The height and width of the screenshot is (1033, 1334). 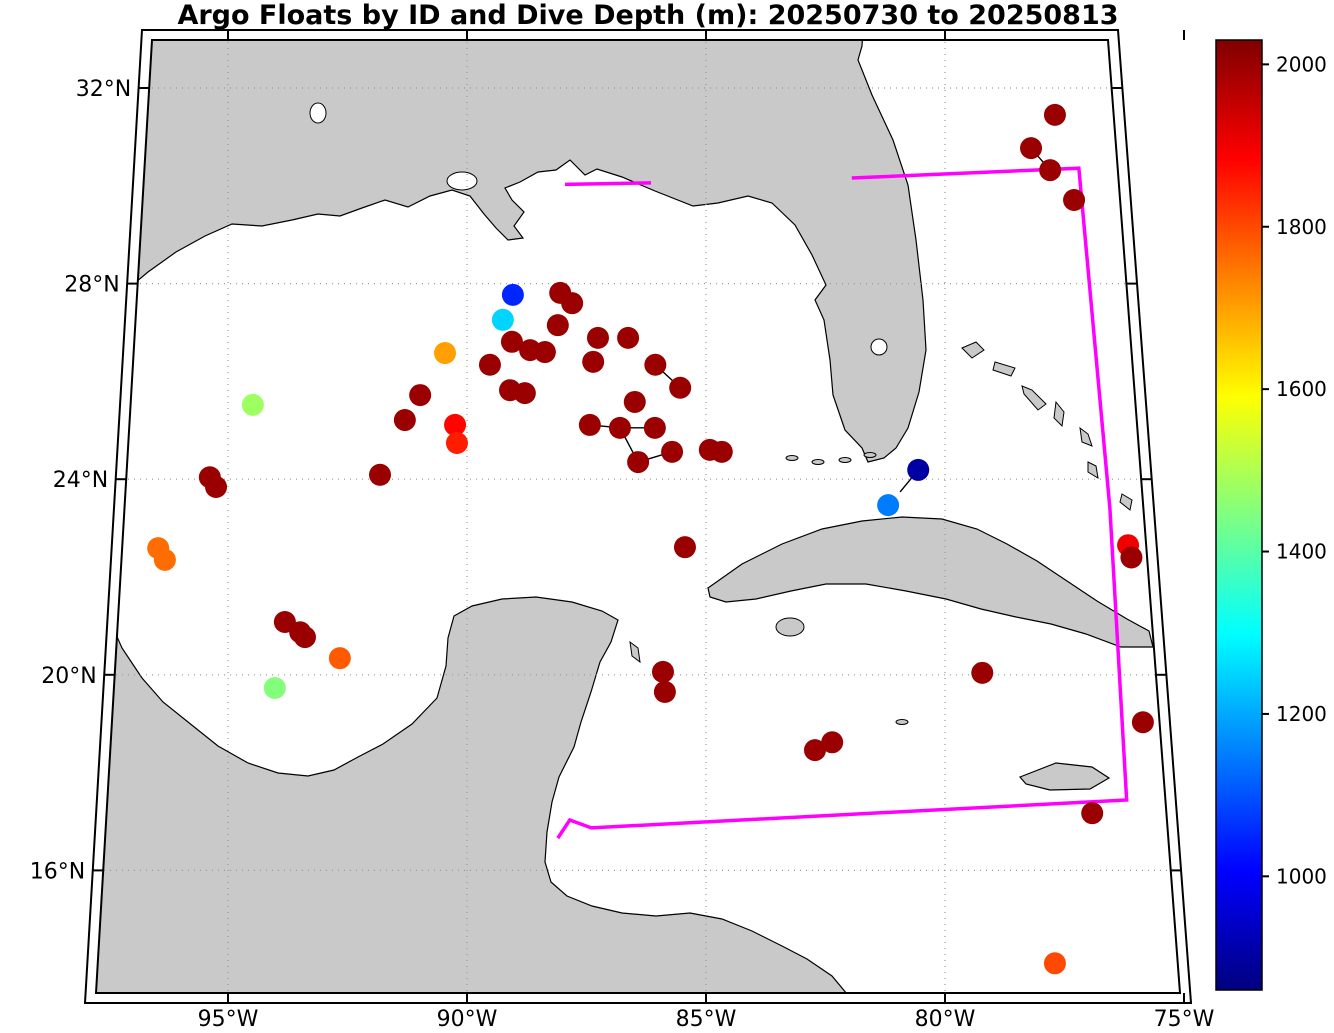 I want to click on colorbar-tick-label: 1000, so click(x=1301, y=876).